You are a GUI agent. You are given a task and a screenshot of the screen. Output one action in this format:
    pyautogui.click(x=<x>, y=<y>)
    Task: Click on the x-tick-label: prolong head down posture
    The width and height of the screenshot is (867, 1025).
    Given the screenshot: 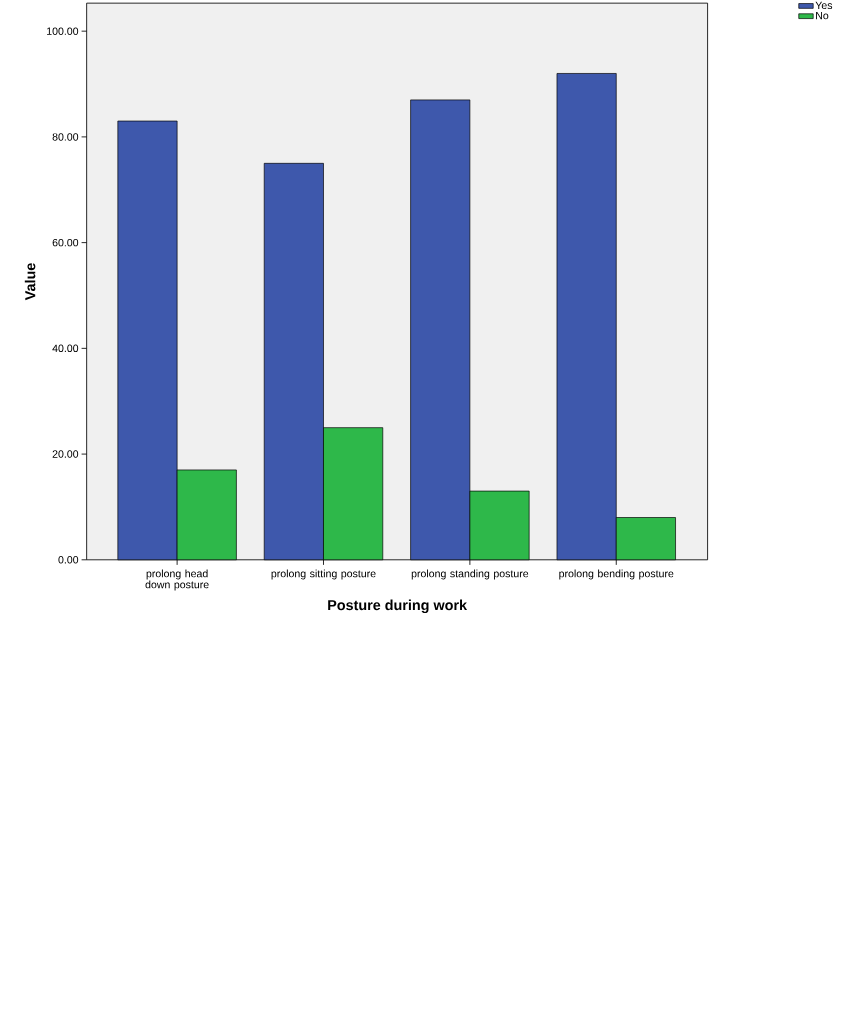 What is the action you would take?
    pyautogui.click(x=177, y=580)
    